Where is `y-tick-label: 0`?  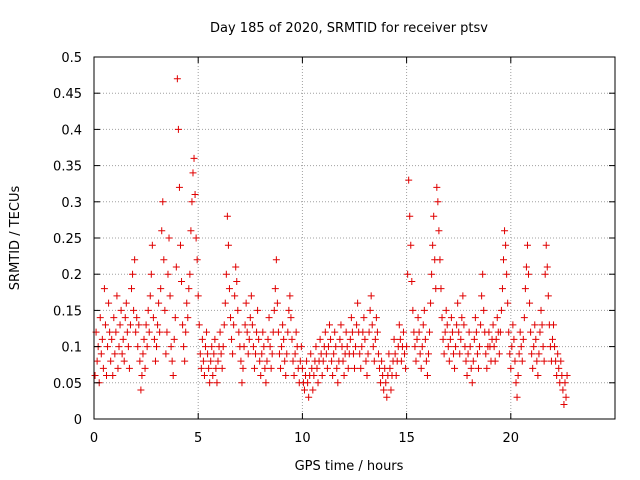 y-tick-label: 0 is located at coordinates (78, 420).